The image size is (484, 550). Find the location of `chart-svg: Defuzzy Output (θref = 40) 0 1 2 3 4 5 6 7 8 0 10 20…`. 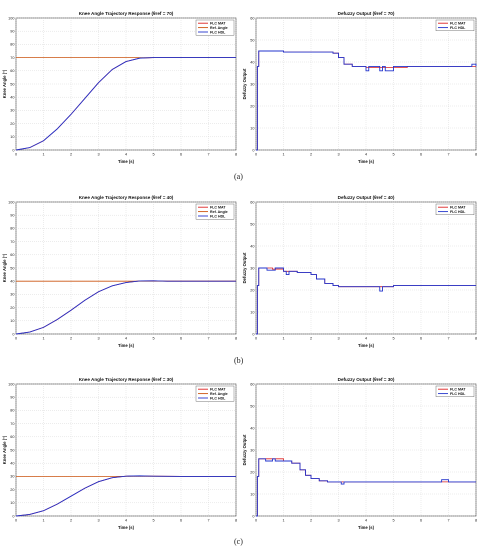

chart-svg: Defuzzy Output (θref = 40) 0 1 2 3 4 5 6 7 8 0 10 20… is located at coordinates (359, 271).